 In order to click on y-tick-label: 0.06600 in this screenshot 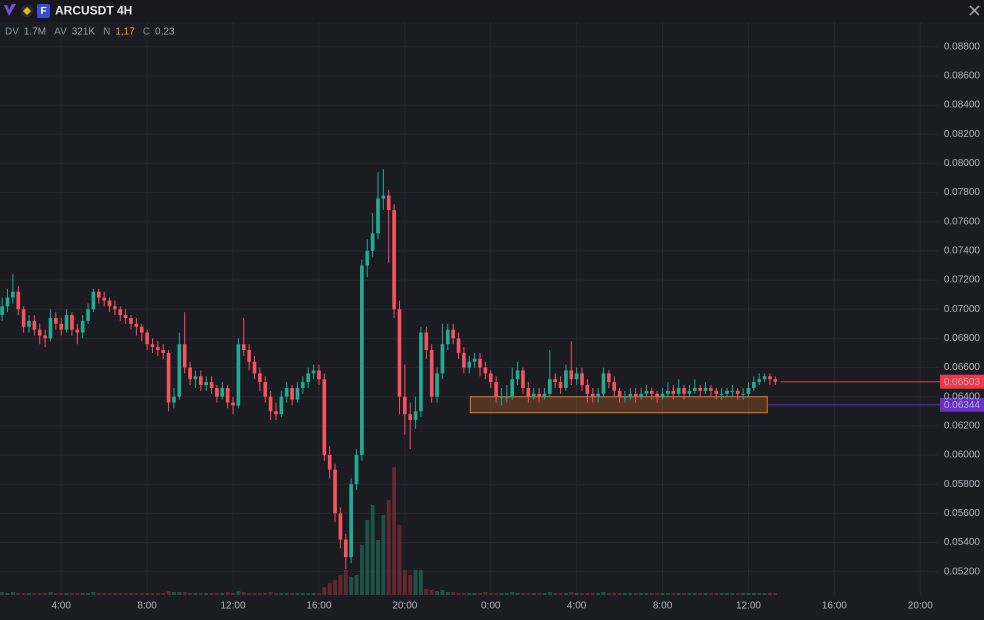, I will do `click(962, 367)`.